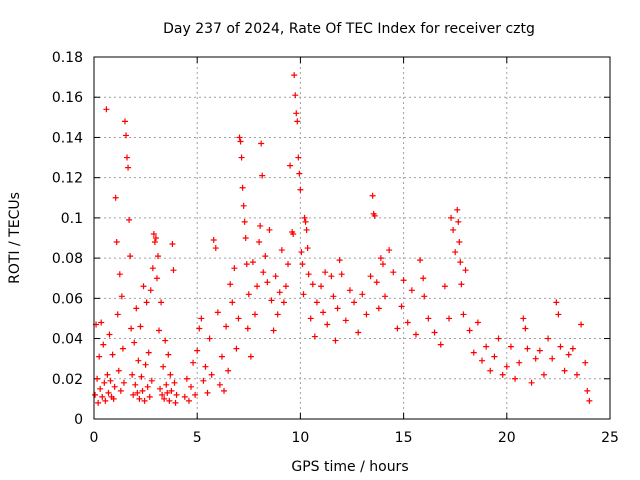 The image size is (640, 480). I want to click on x-tick-label: 5, so click(197, 438).